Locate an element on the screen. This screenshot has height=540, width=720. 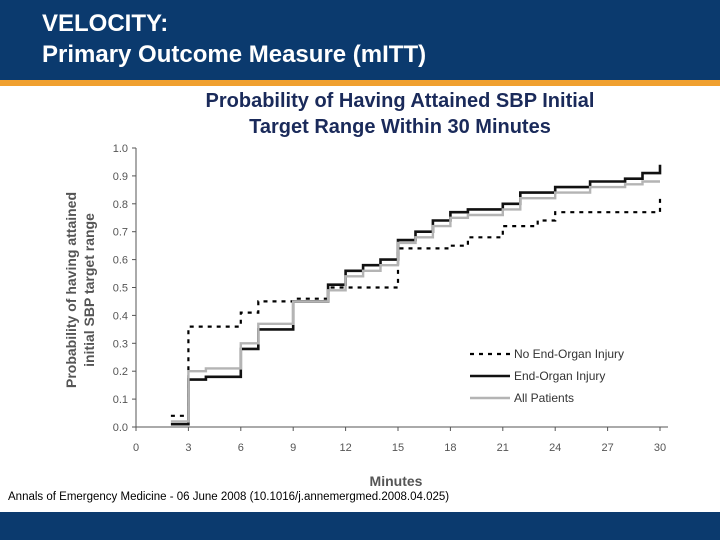
x-axis-label: Minutes is located at coordinates (396, 481).